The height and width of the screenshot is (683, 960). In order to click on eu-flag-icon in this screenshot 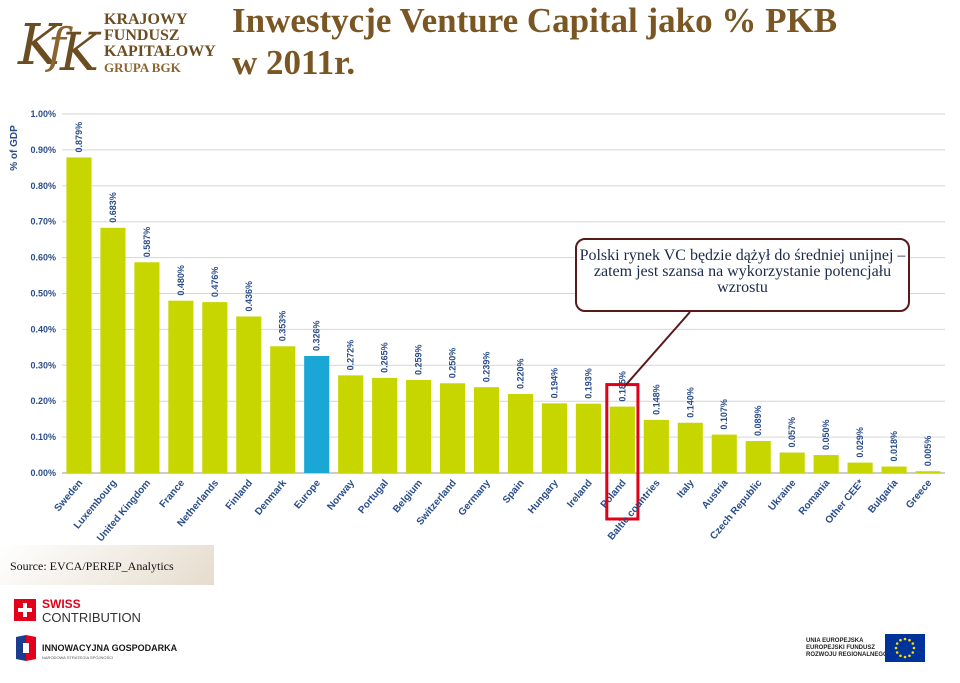, I will do `click(905, 648)`.